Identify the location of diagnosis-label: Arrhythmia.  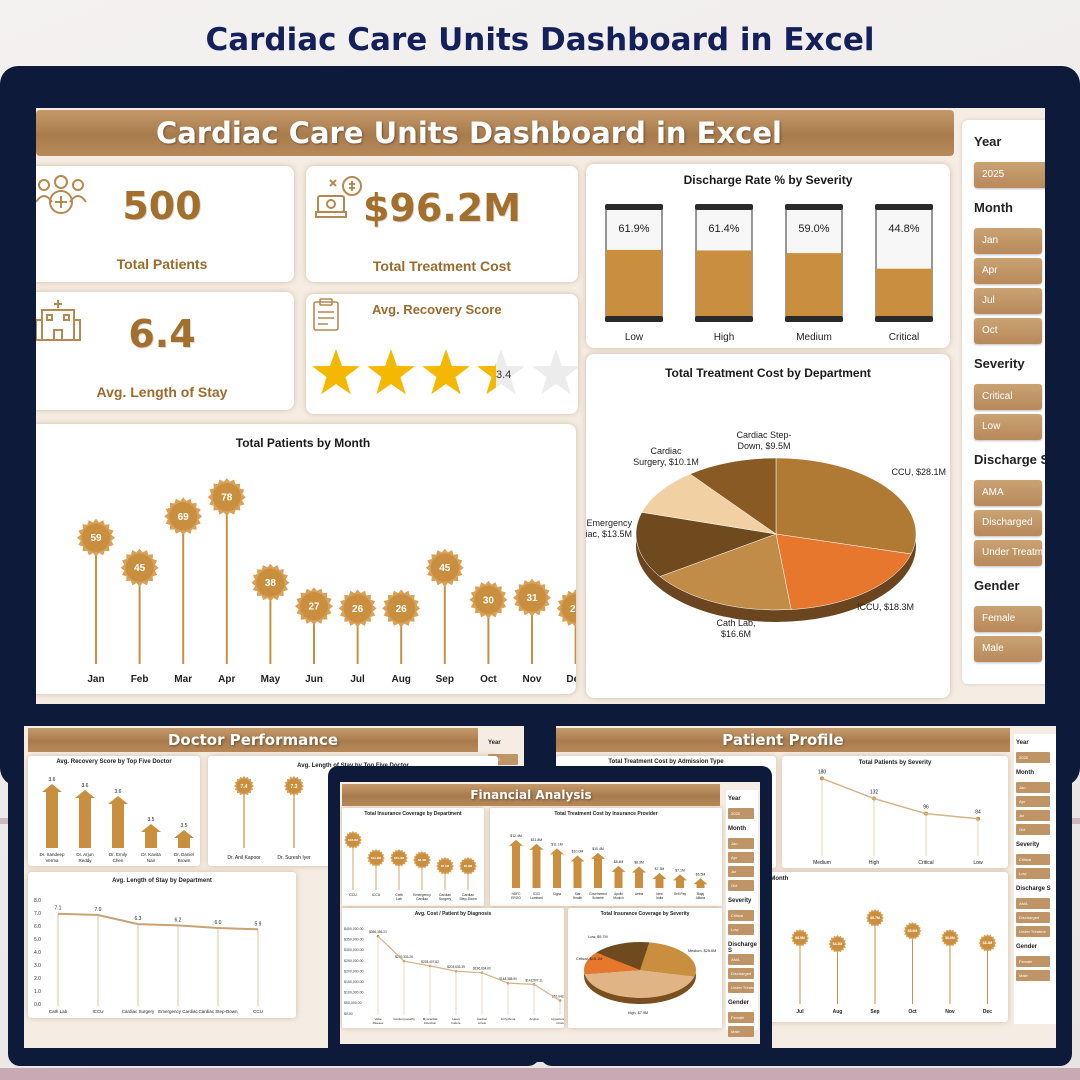
(508, 1019).